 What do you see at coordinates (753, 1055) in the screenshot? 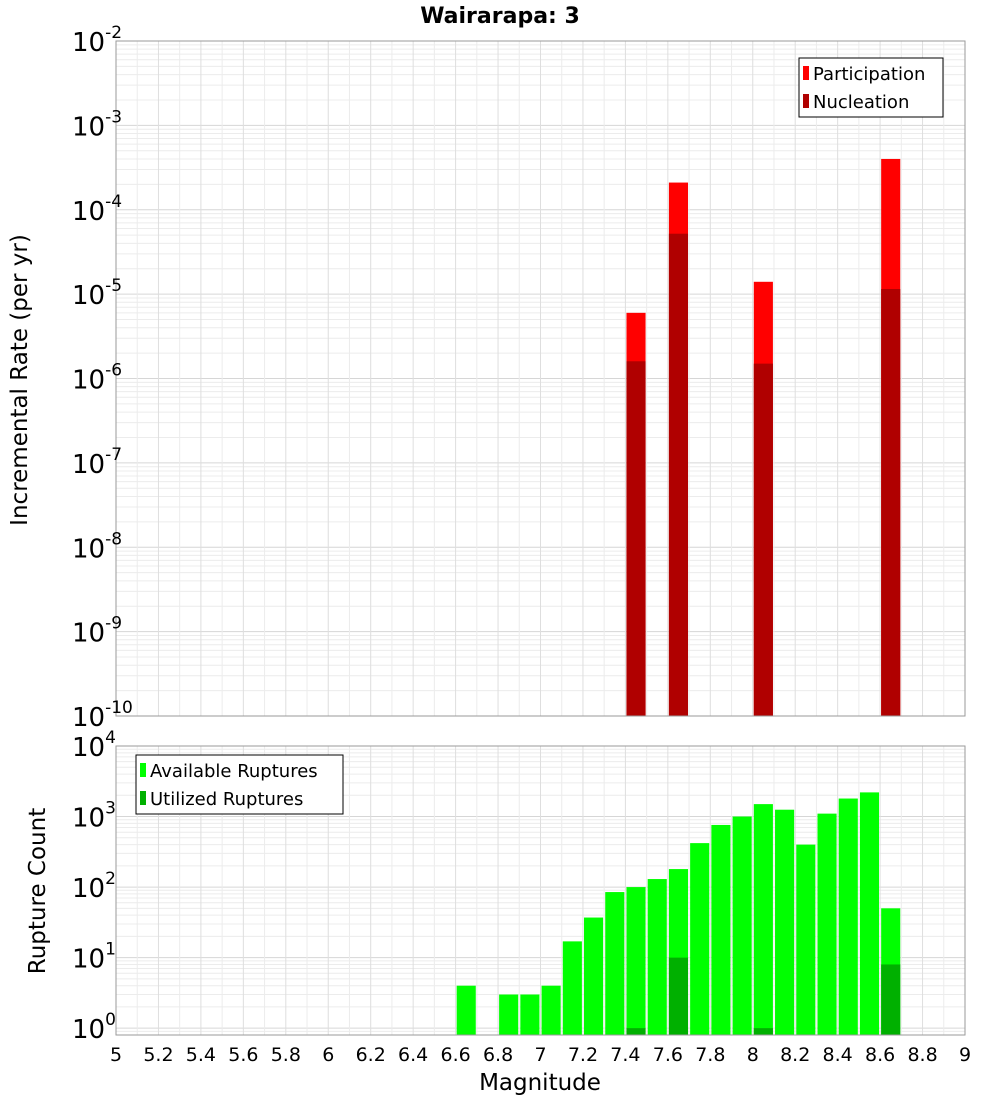
I see `x-tick-label: 8` at bounding box center [753, 1055].